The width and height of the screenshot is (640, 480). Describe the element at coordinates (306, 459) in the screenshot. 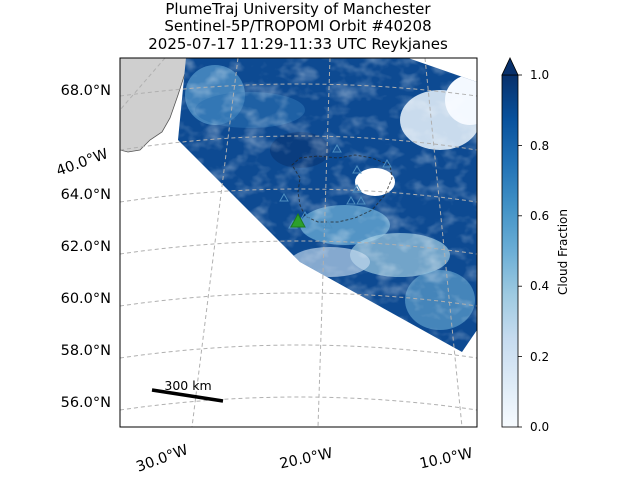

I see `lon-label-20w: 20.0°W` at that location.